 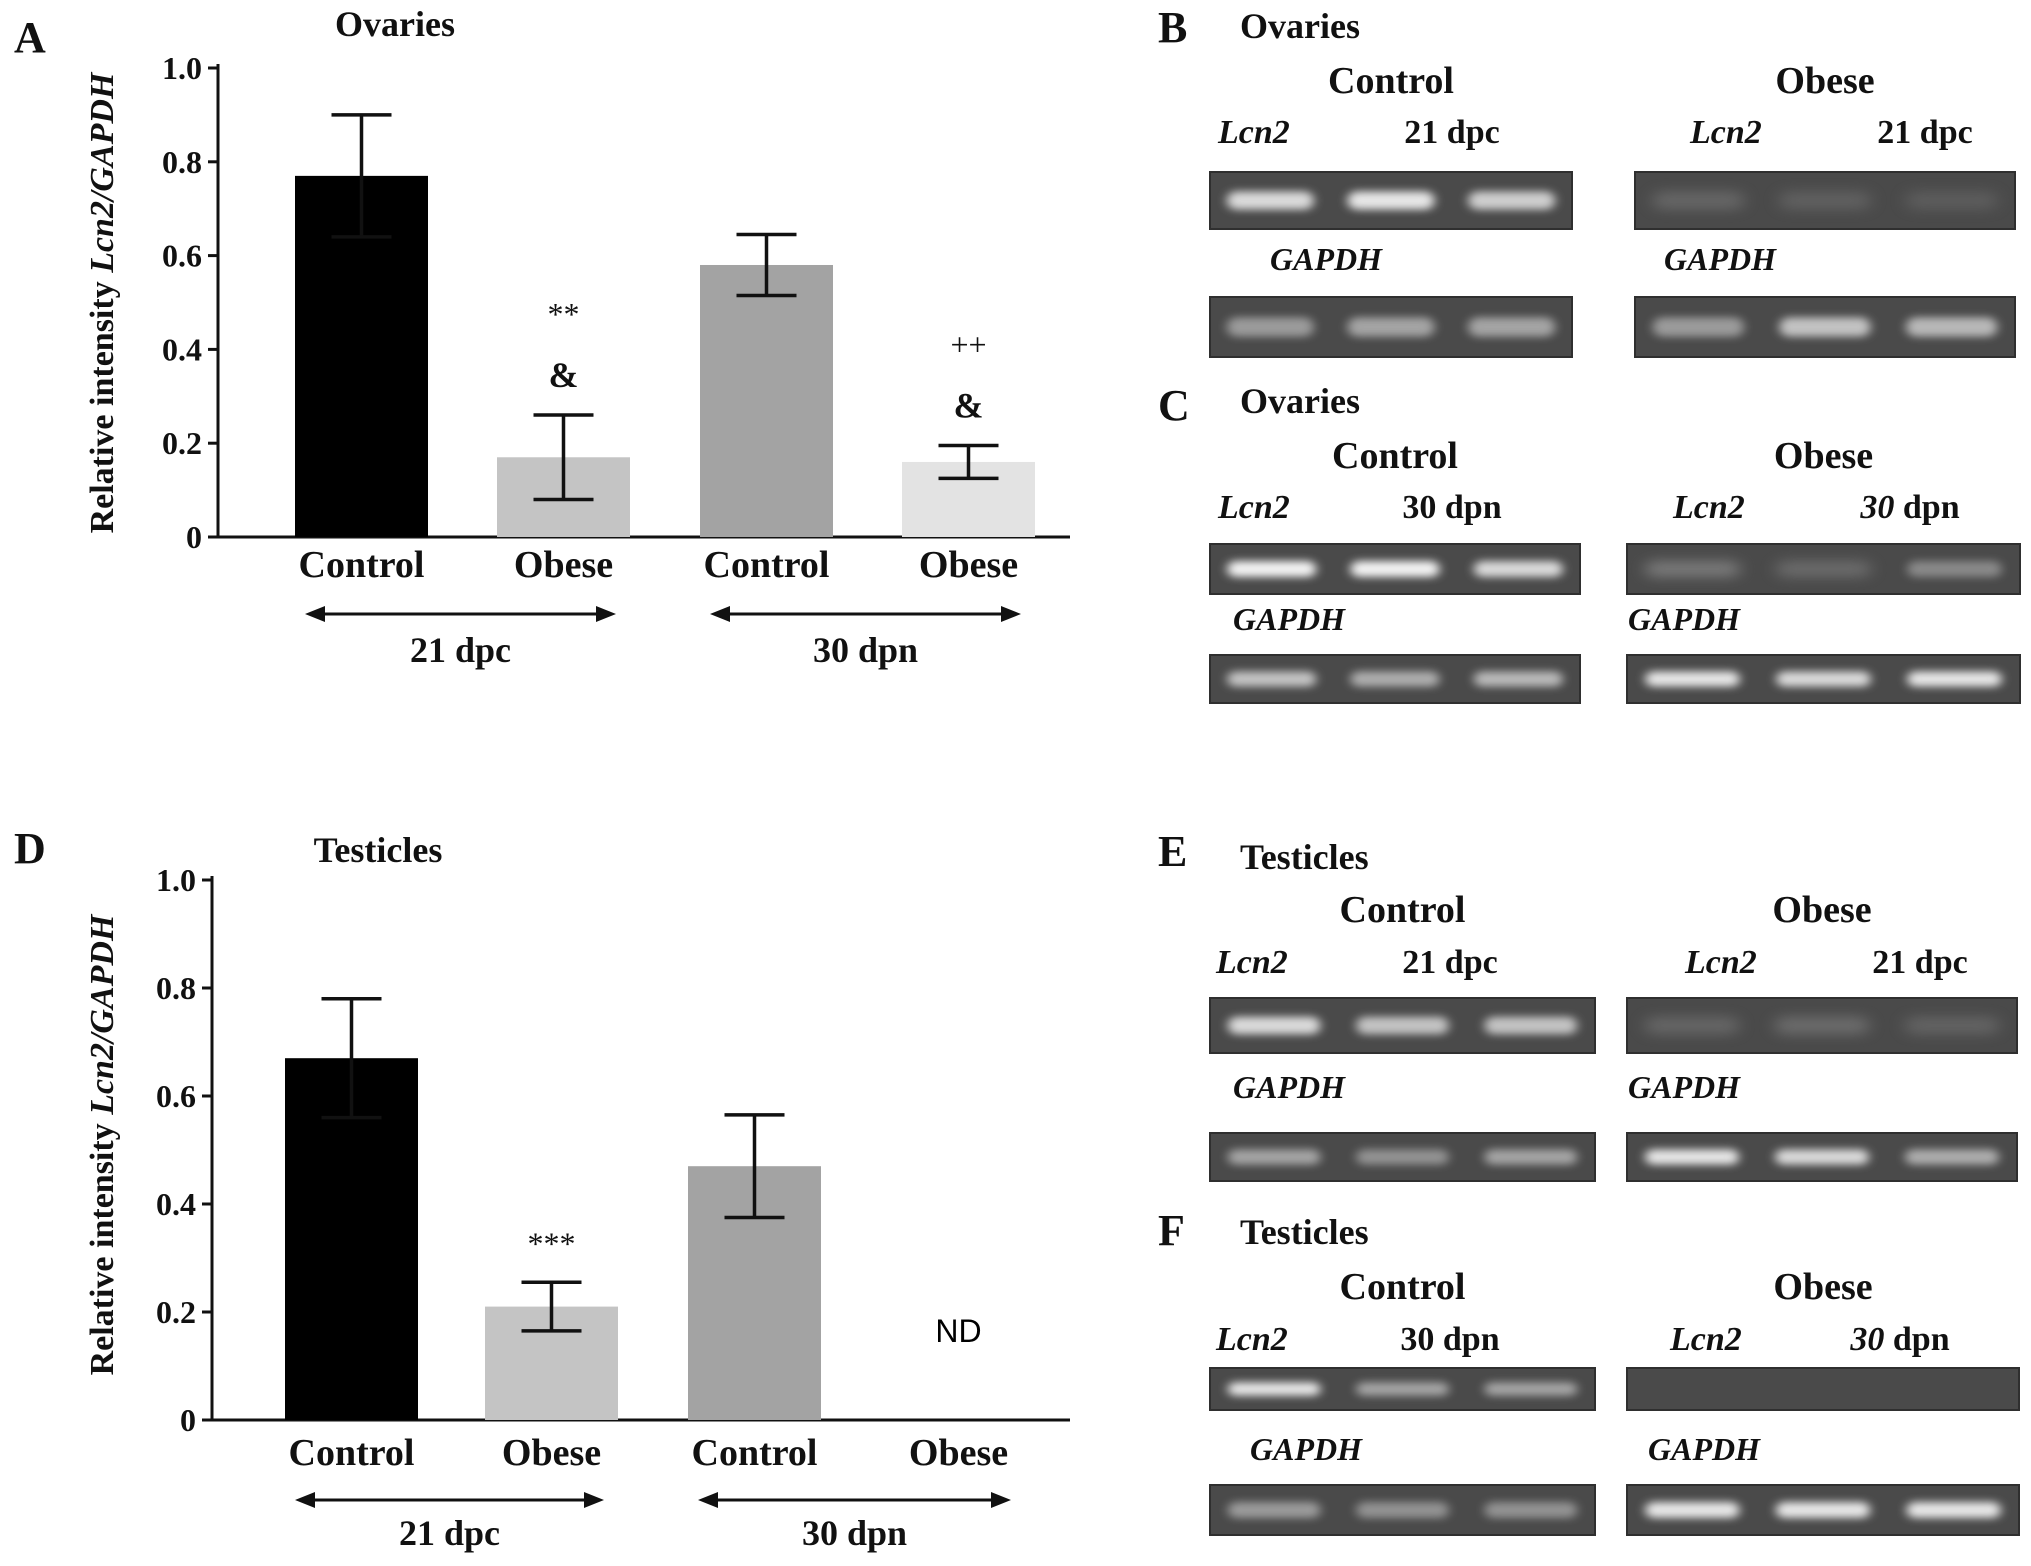 I want to click on gel-background, so click(x=1823, y=1389).